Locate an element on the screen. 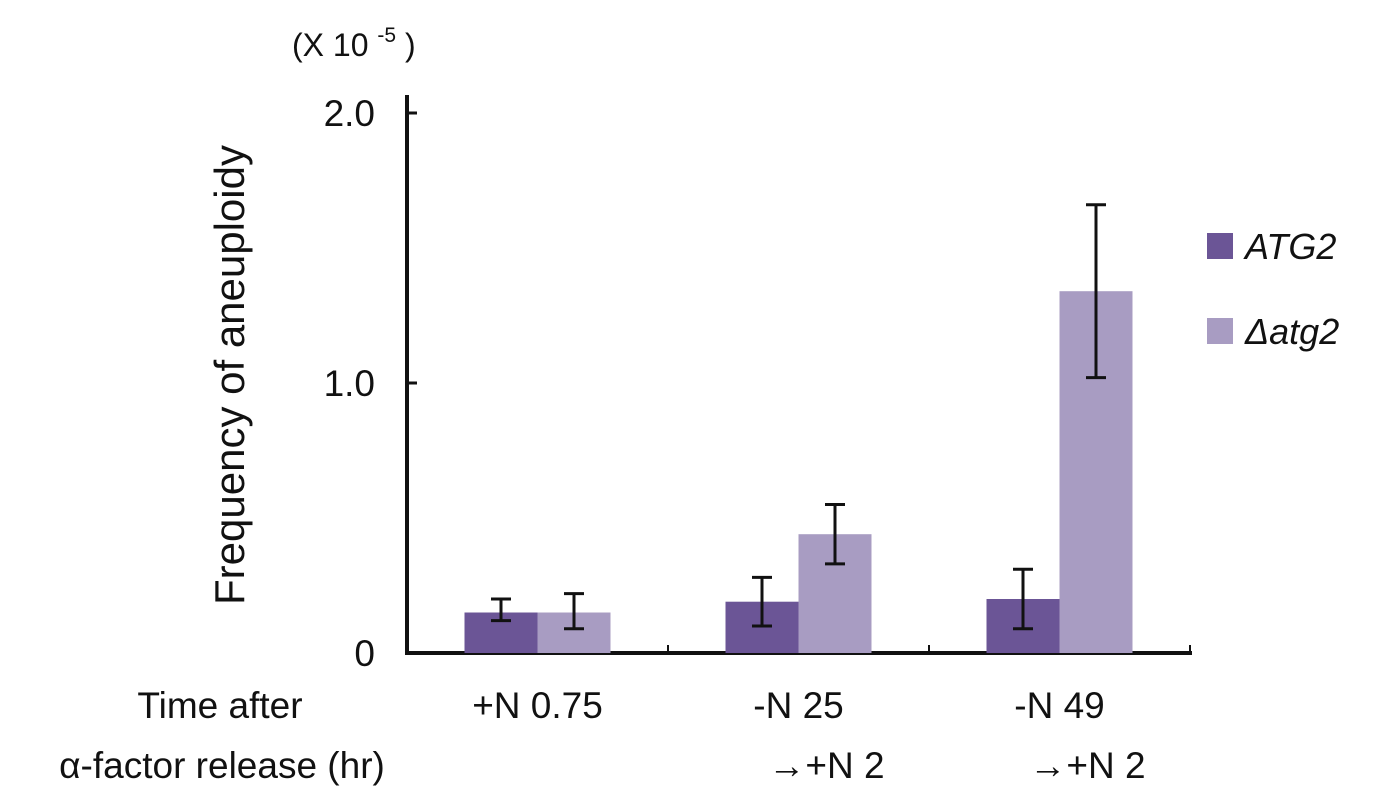  x-axis-label-line-2: α-factor release (hr) is located at coordinates (222, 765).